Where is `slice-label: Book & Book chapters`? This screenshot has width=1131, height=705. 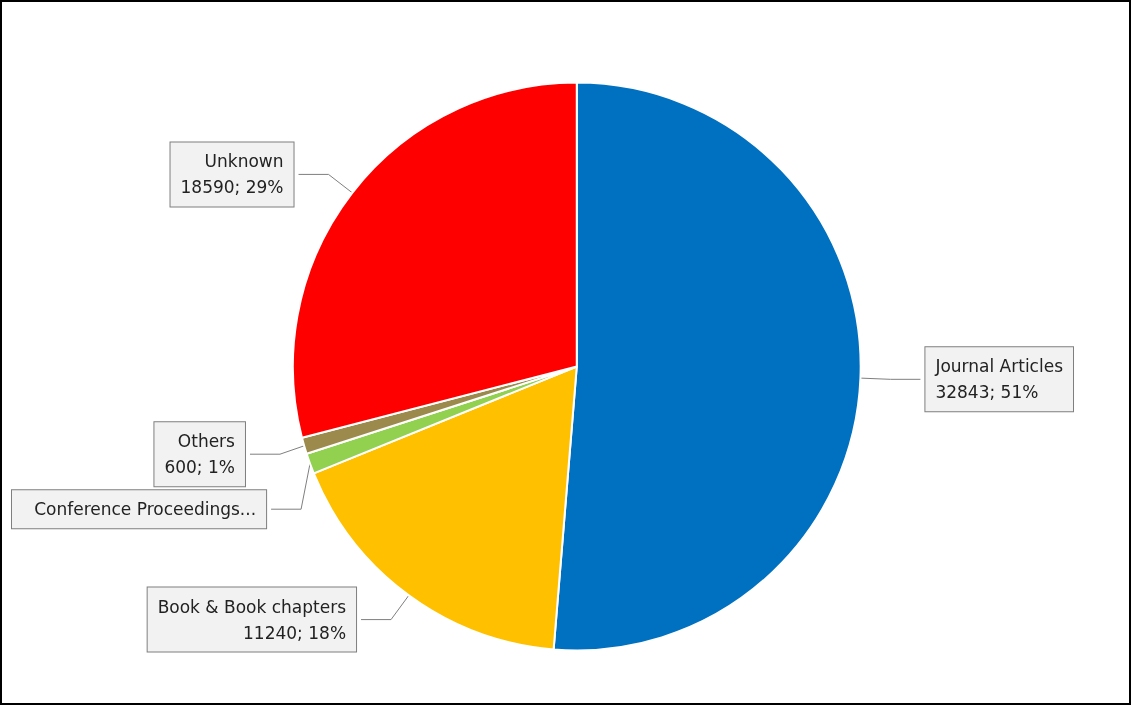
slice-label: Book & Book chapters is located at coordinates (252, 606).